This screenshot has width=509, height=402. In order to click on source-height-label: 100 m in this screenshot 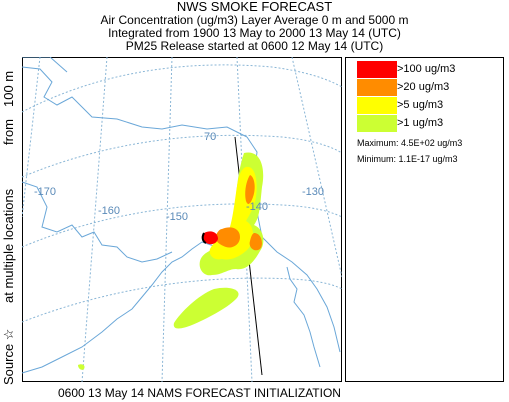, I will do `click(8, 88)`.